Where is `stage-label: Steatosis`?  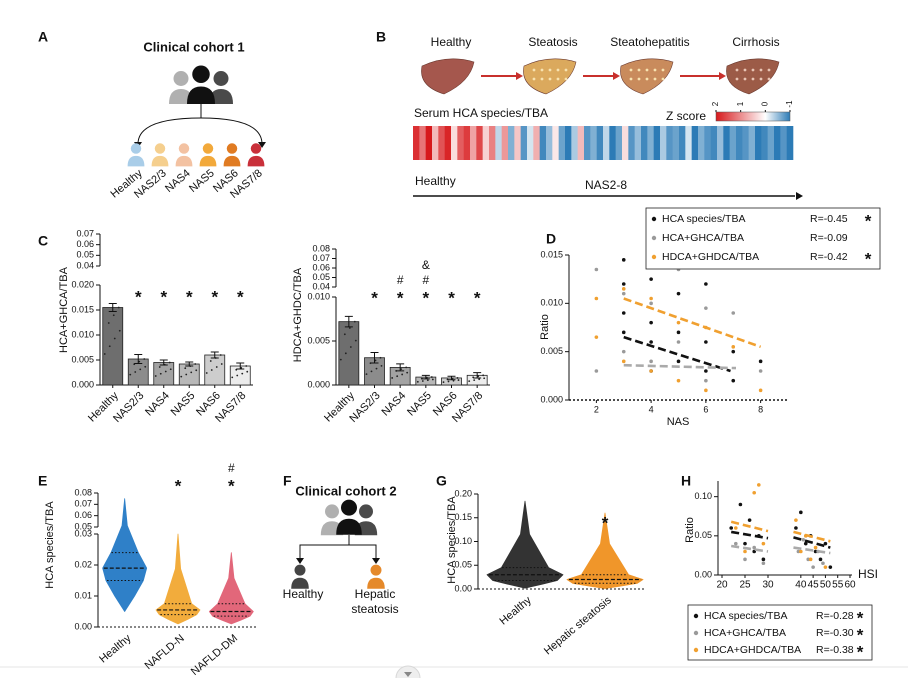 stage-label: Steatosis is located at coordinates (552, 42).